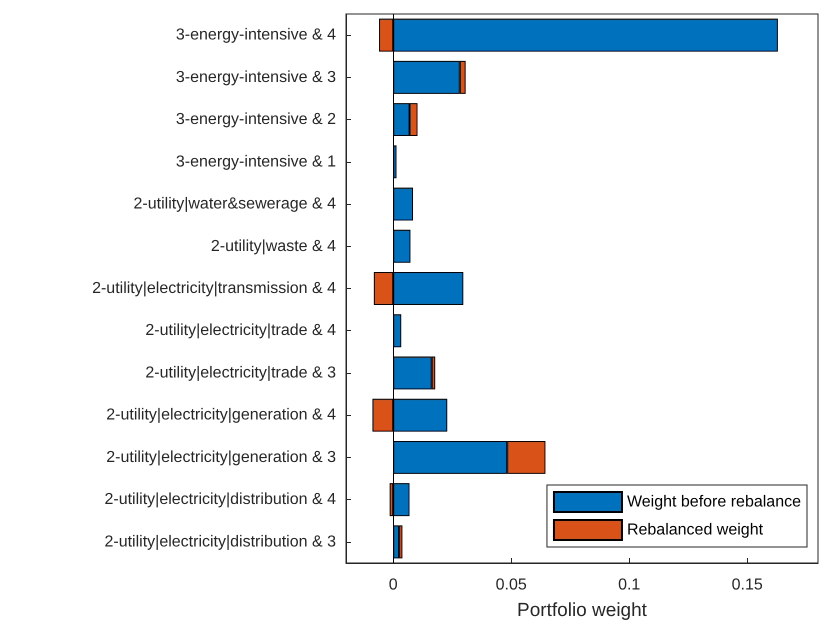  What do you see at coordinates (256, 35) in the screenshot?
I see `y-tick-label: 3-energy-intensive & 4` at bounding box center [256, 35].